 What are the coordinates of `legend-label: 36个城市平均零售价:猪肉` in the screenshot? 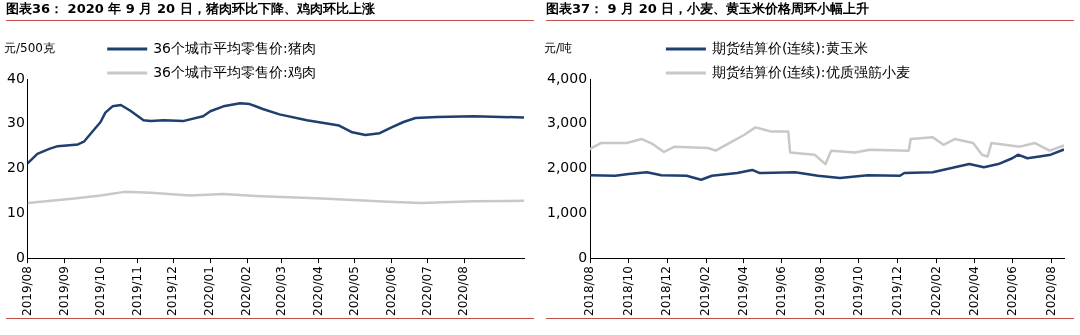 It's located at (234, 47).